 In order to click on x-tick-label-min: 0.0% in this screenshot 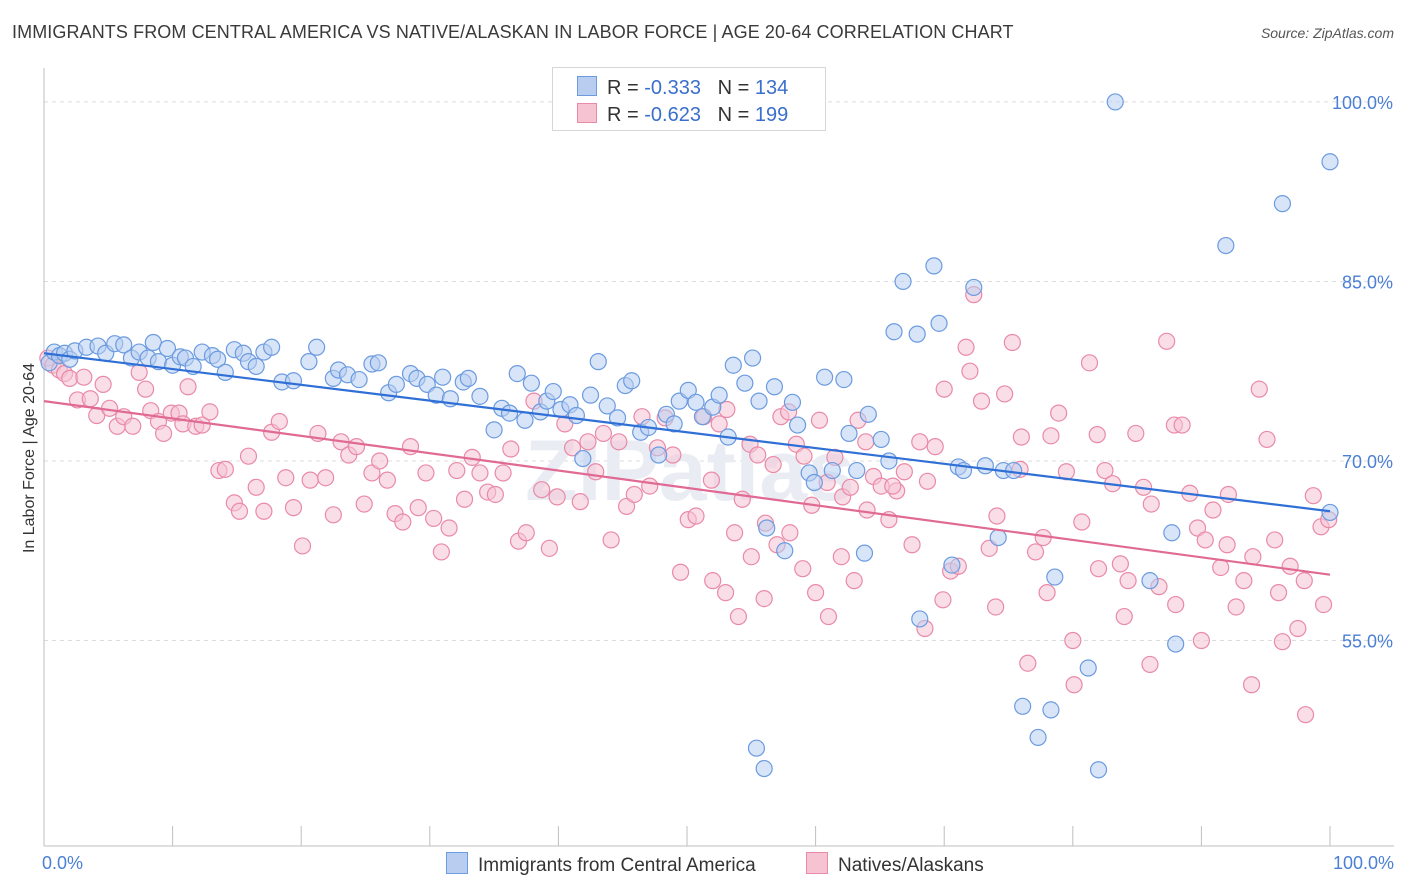, I will do `click(62, 863)`.